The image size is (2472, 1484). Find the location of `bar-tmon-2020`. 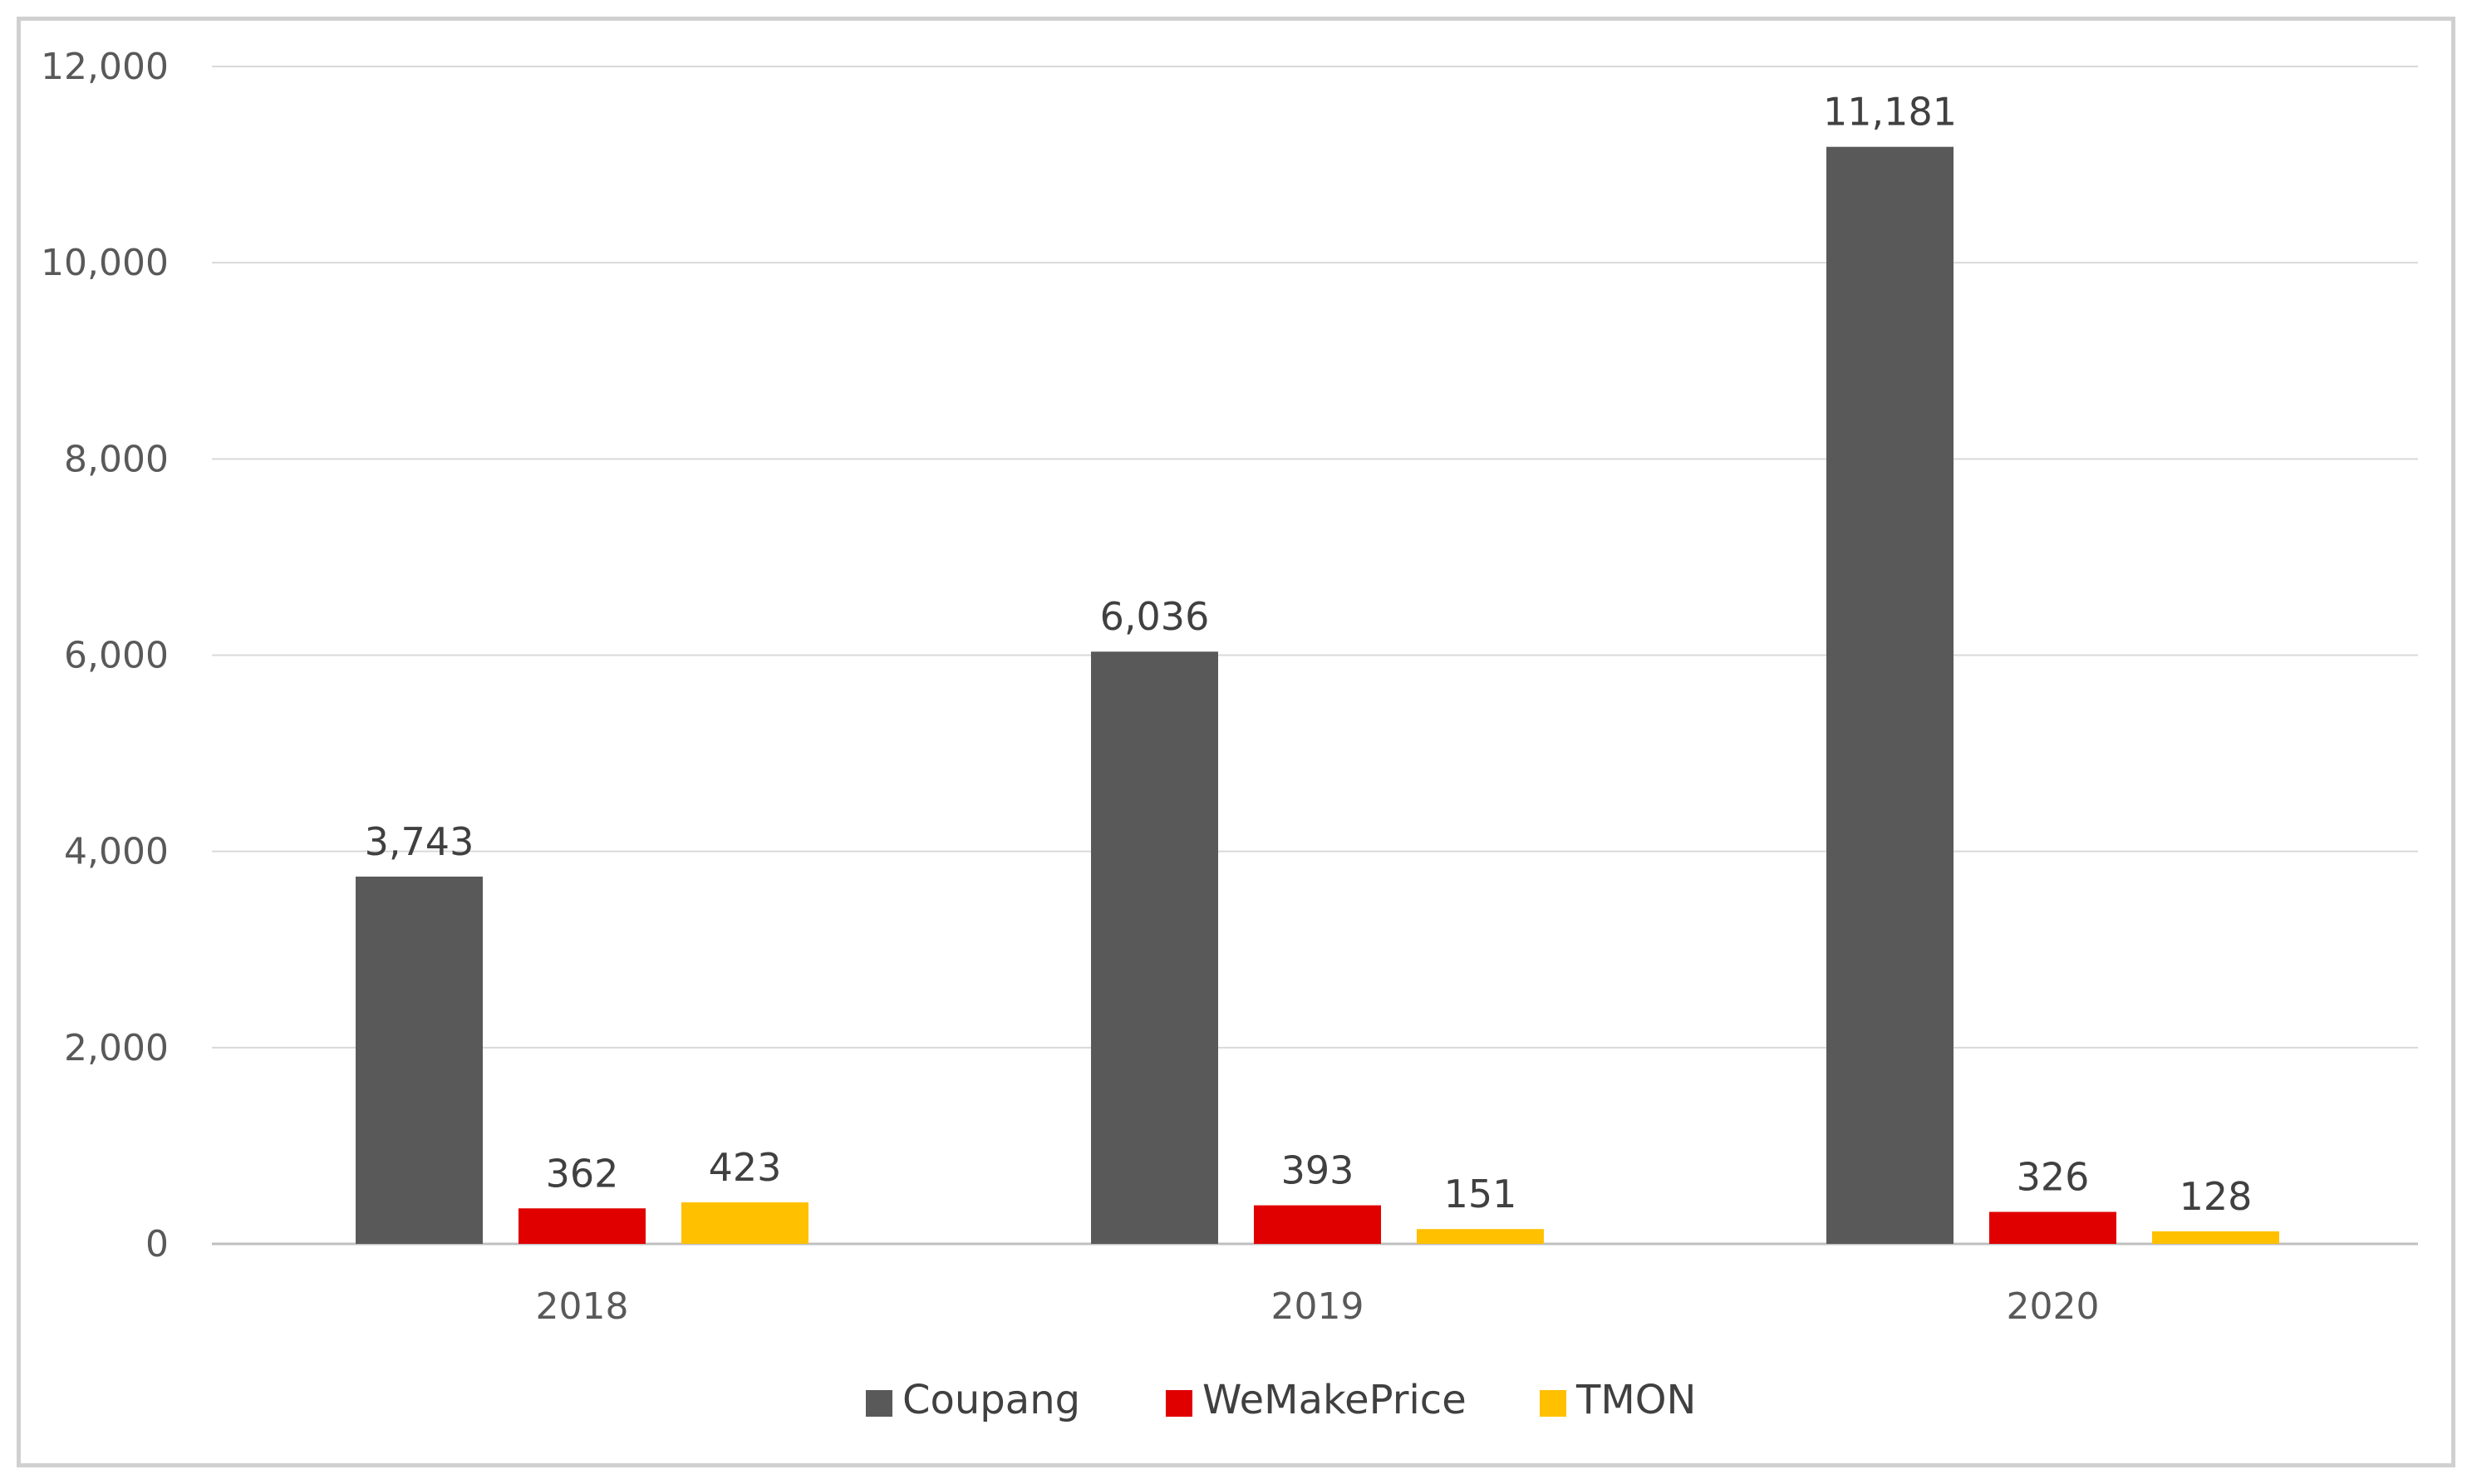

bar-tmon-2020 is located at coordinates (2215, 1237).